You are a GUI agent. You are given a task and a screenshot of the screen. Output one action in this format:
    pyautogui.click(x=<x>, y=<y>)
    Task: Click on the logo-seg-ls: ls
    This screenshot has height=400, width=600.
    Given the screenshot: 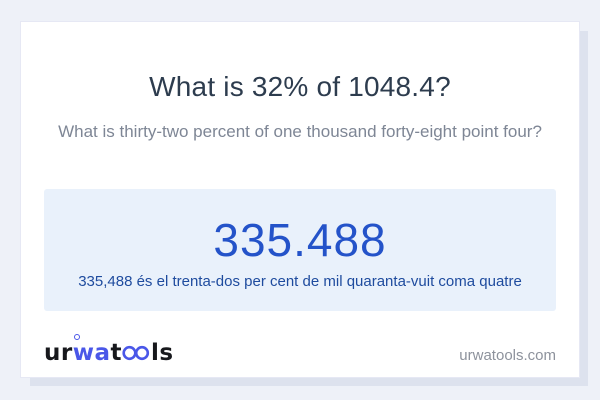 What is the action you would take?
    pyautogui.click(x=162, y=353)
    